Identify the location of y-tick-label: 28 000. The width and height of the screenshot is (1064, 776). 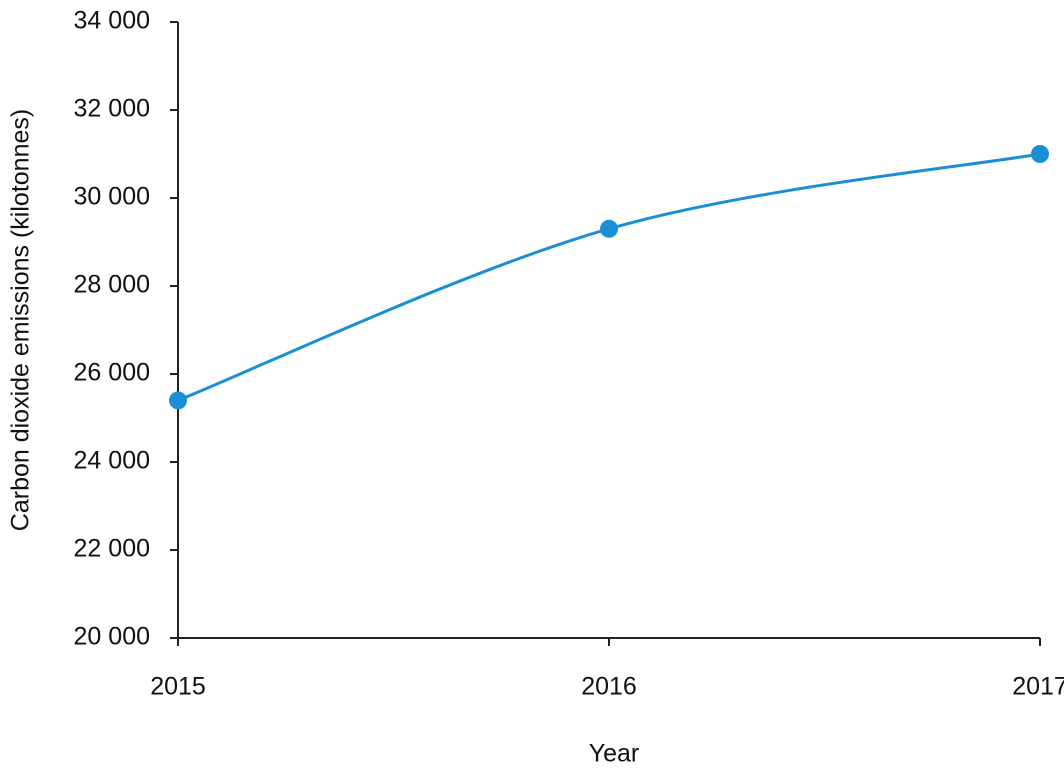
(112, 285).